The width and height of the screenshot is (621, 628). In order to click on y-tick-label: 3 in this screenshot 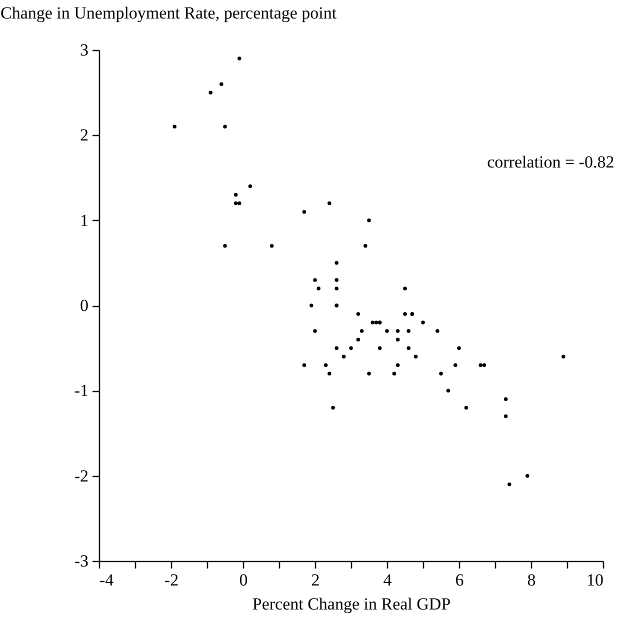, I will do `click(84, 50)`.